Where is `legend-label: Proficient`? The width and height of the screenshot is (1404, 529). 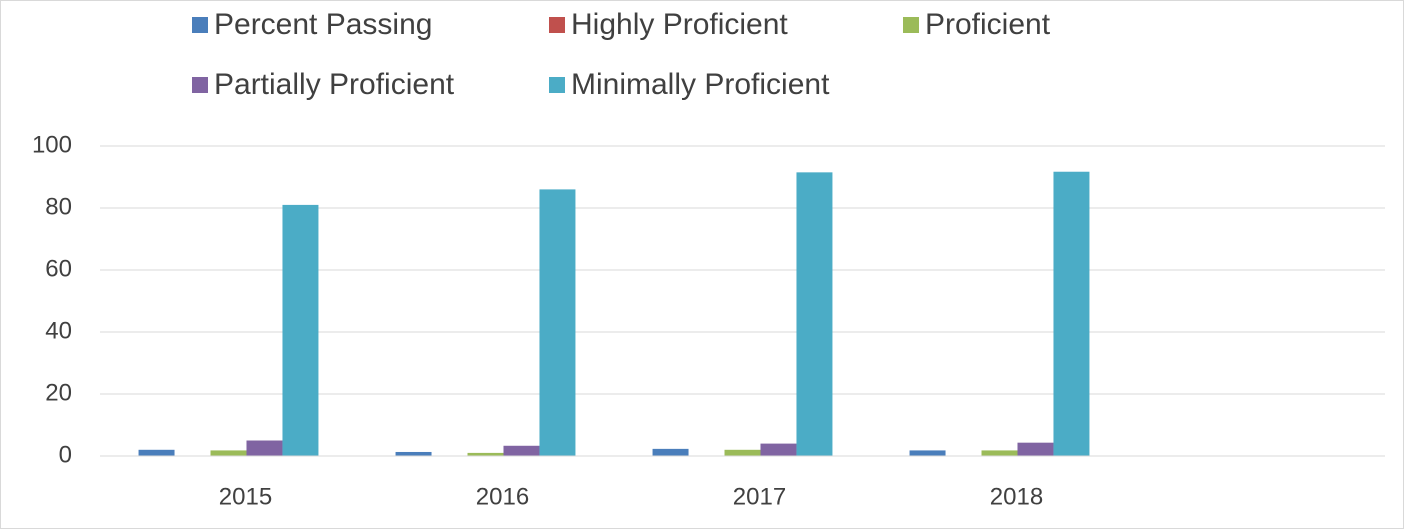
legend-label: Proficient is located at coordinates (988, 24).